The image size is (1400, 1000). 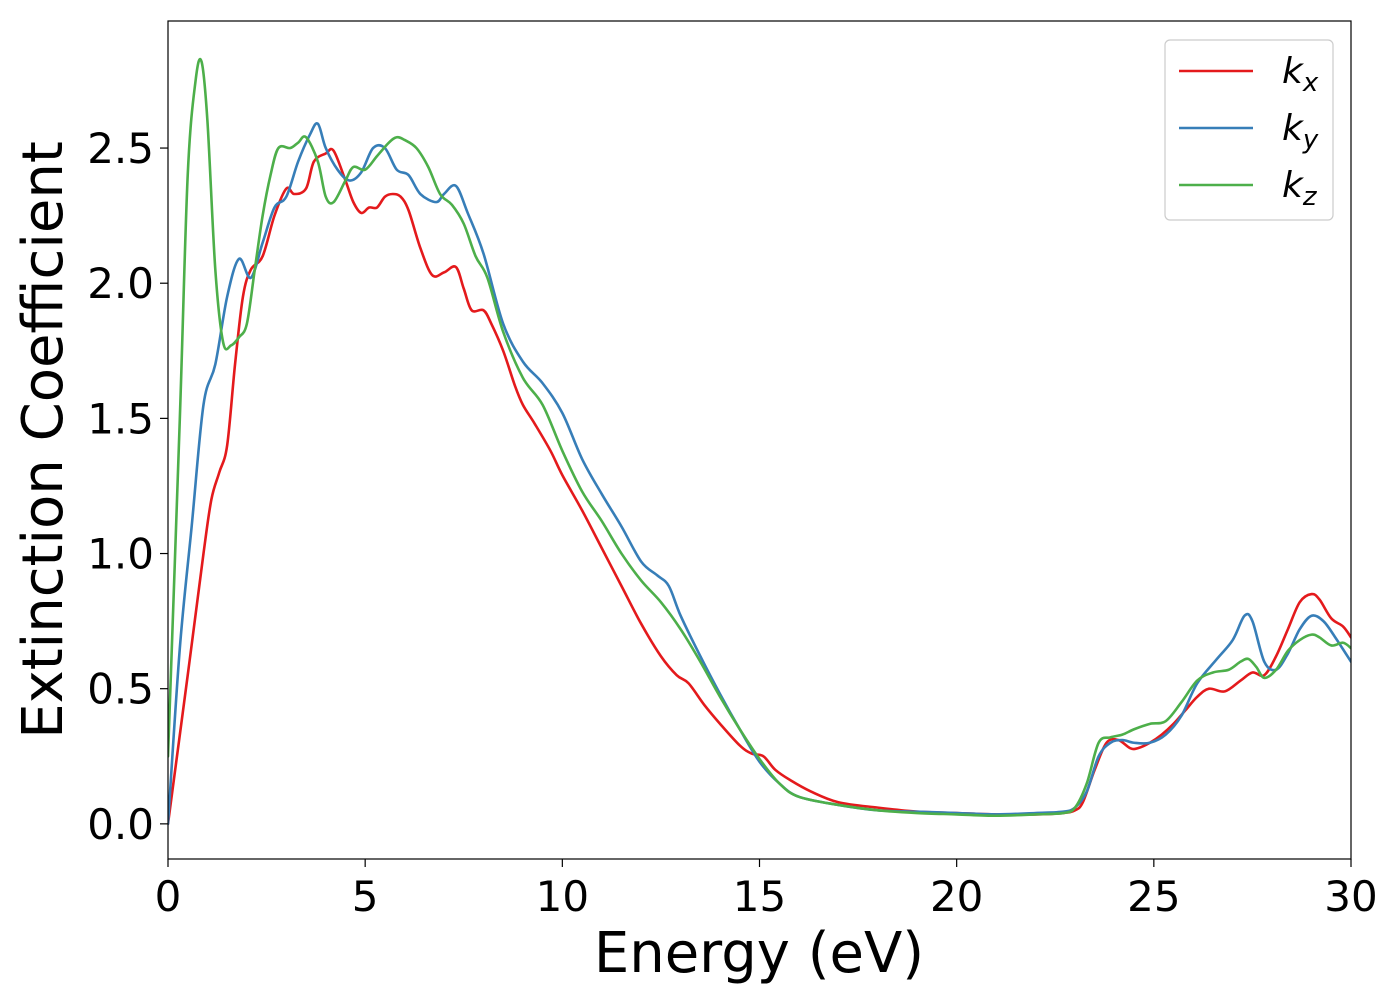 I want to click on x-tick-label: 30, so click(x=1350, y=896).